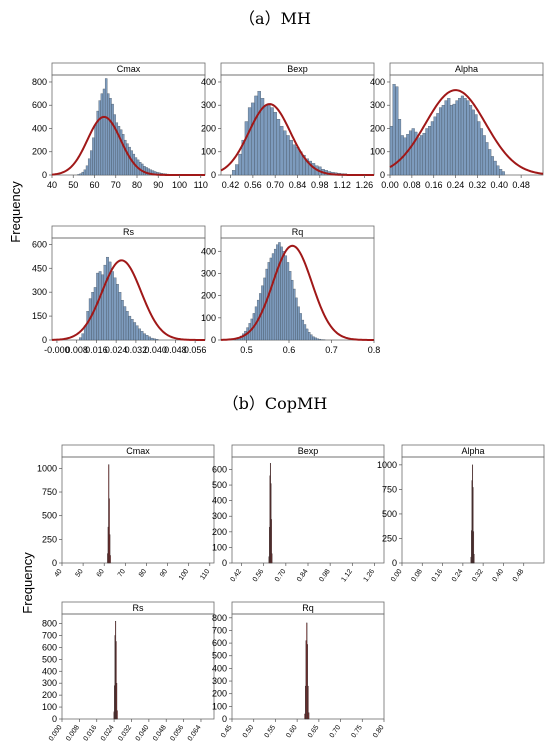  What do you see at coordinates (379, 731) in the screenshot?
I see `x-tick-label: 0.80` at bounding box center [379, 731].